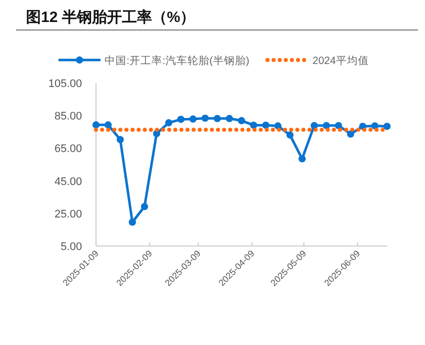 The width and height of the screenshot is (425, 345). Describe the element at coordinates (111, 17) in the screenshot. I see `chart-title: 图12 半钢胎开工率（%）` at that location.